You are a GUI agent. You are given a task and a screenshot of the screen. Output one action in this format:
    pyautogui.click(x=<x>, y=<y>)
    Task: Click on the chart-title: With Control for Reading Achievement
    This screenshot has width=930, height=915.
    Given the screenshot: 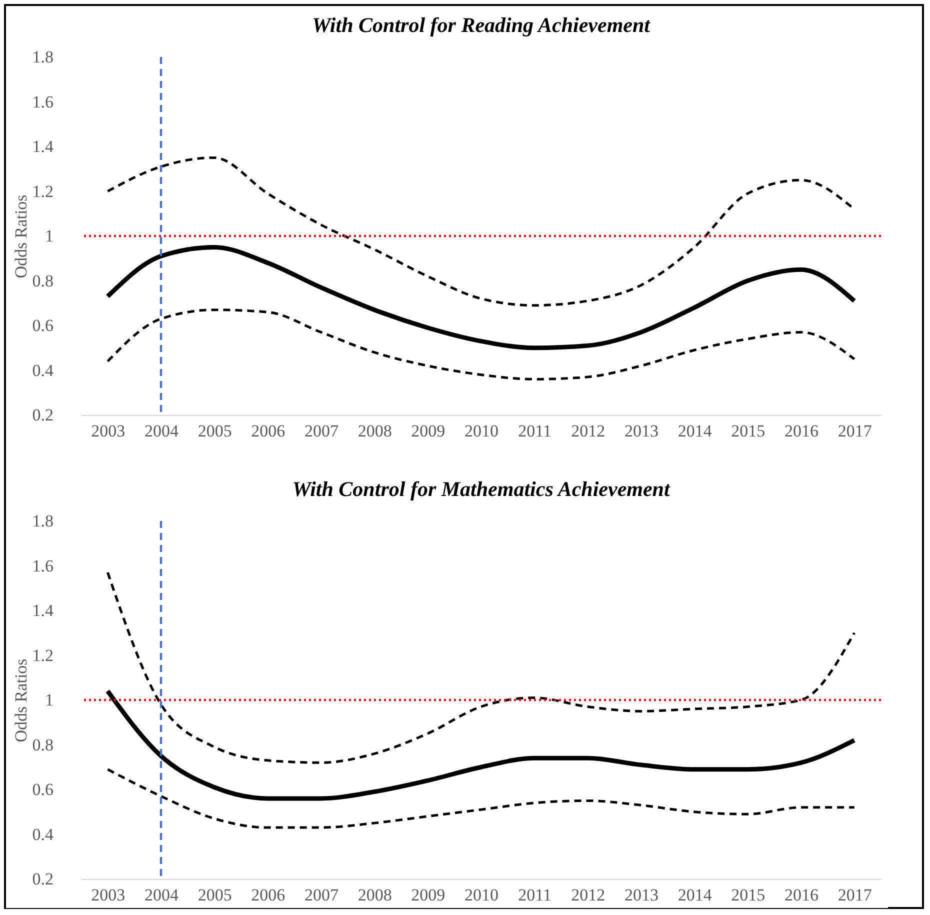 What is the action you would take?
    pyautogui.click(x=482, y=25)
    